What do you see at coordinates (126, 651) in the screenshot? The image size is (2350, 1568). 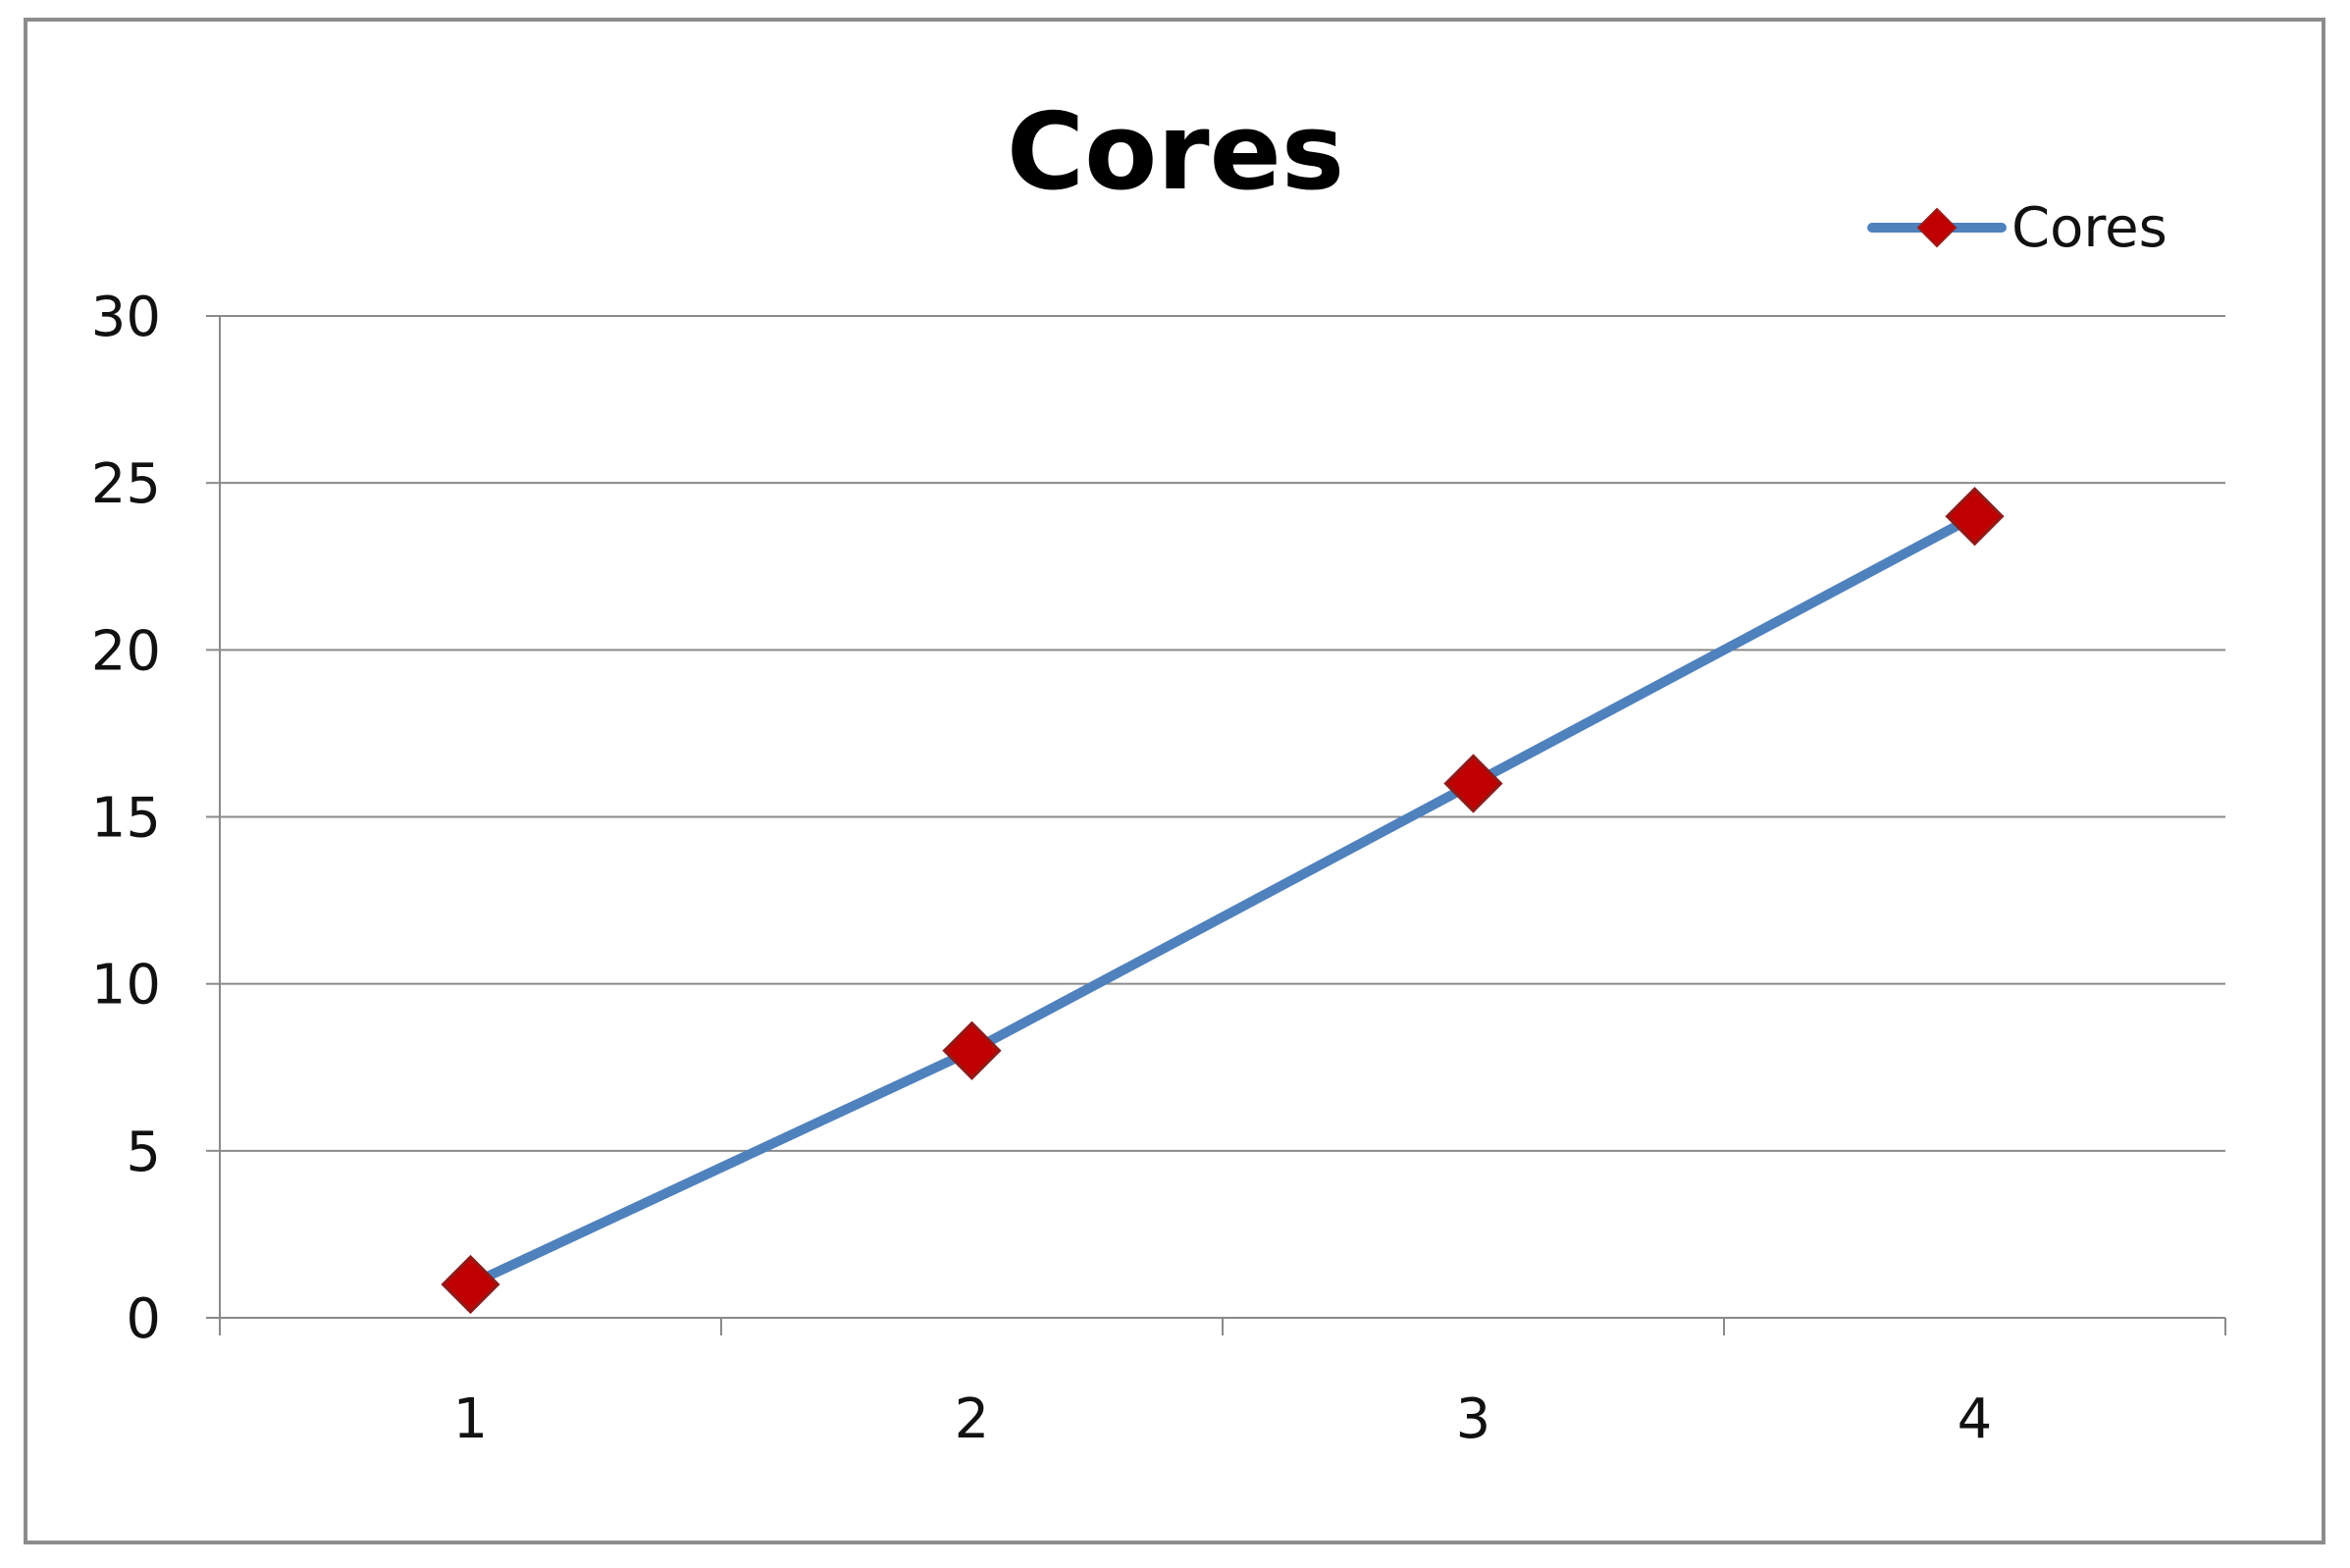 I see `y-tick-label-20: 20` at bounding box center [126, 651].